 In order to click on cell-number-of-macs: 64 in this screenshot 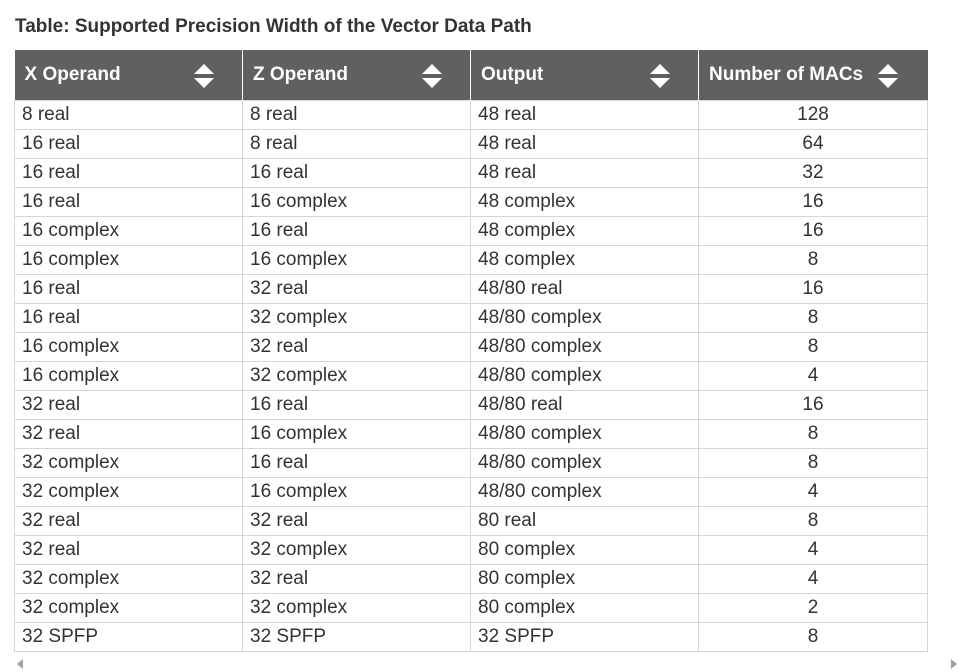, I will do `click(813, 144)`.